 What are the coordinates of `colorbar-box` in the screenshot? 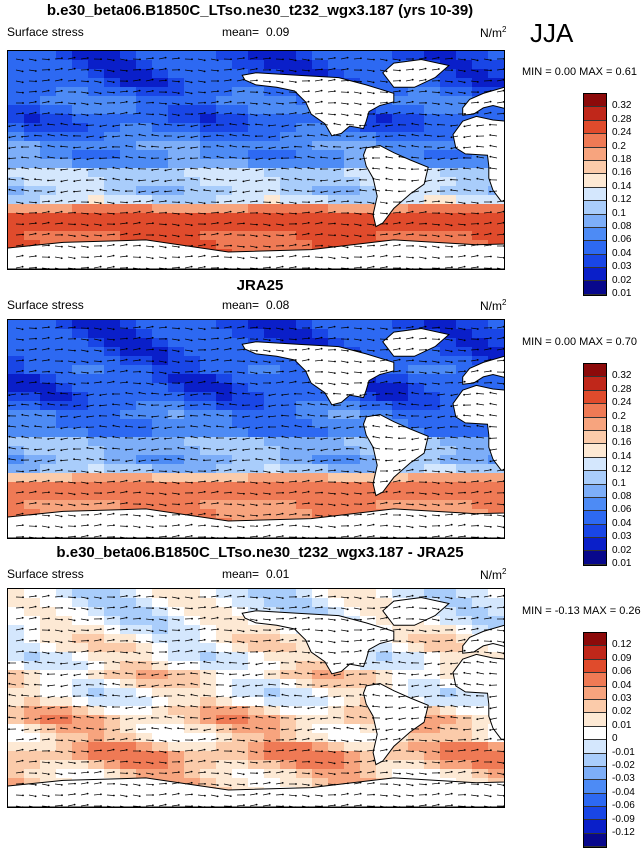 It's located at (595, 464).